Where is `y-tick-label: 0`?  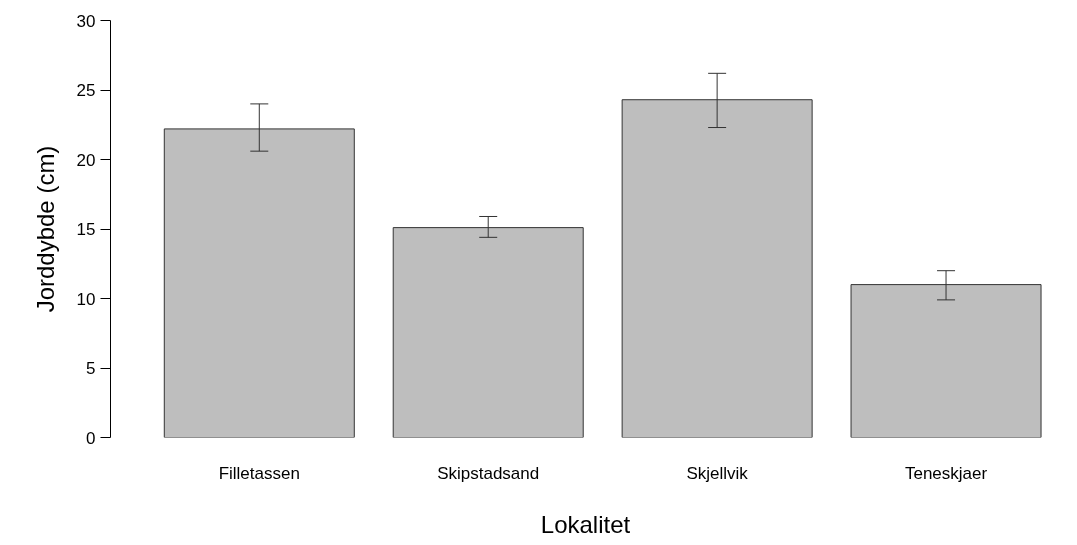
y-tick-label: 0 is located at coordinates (91, 438).